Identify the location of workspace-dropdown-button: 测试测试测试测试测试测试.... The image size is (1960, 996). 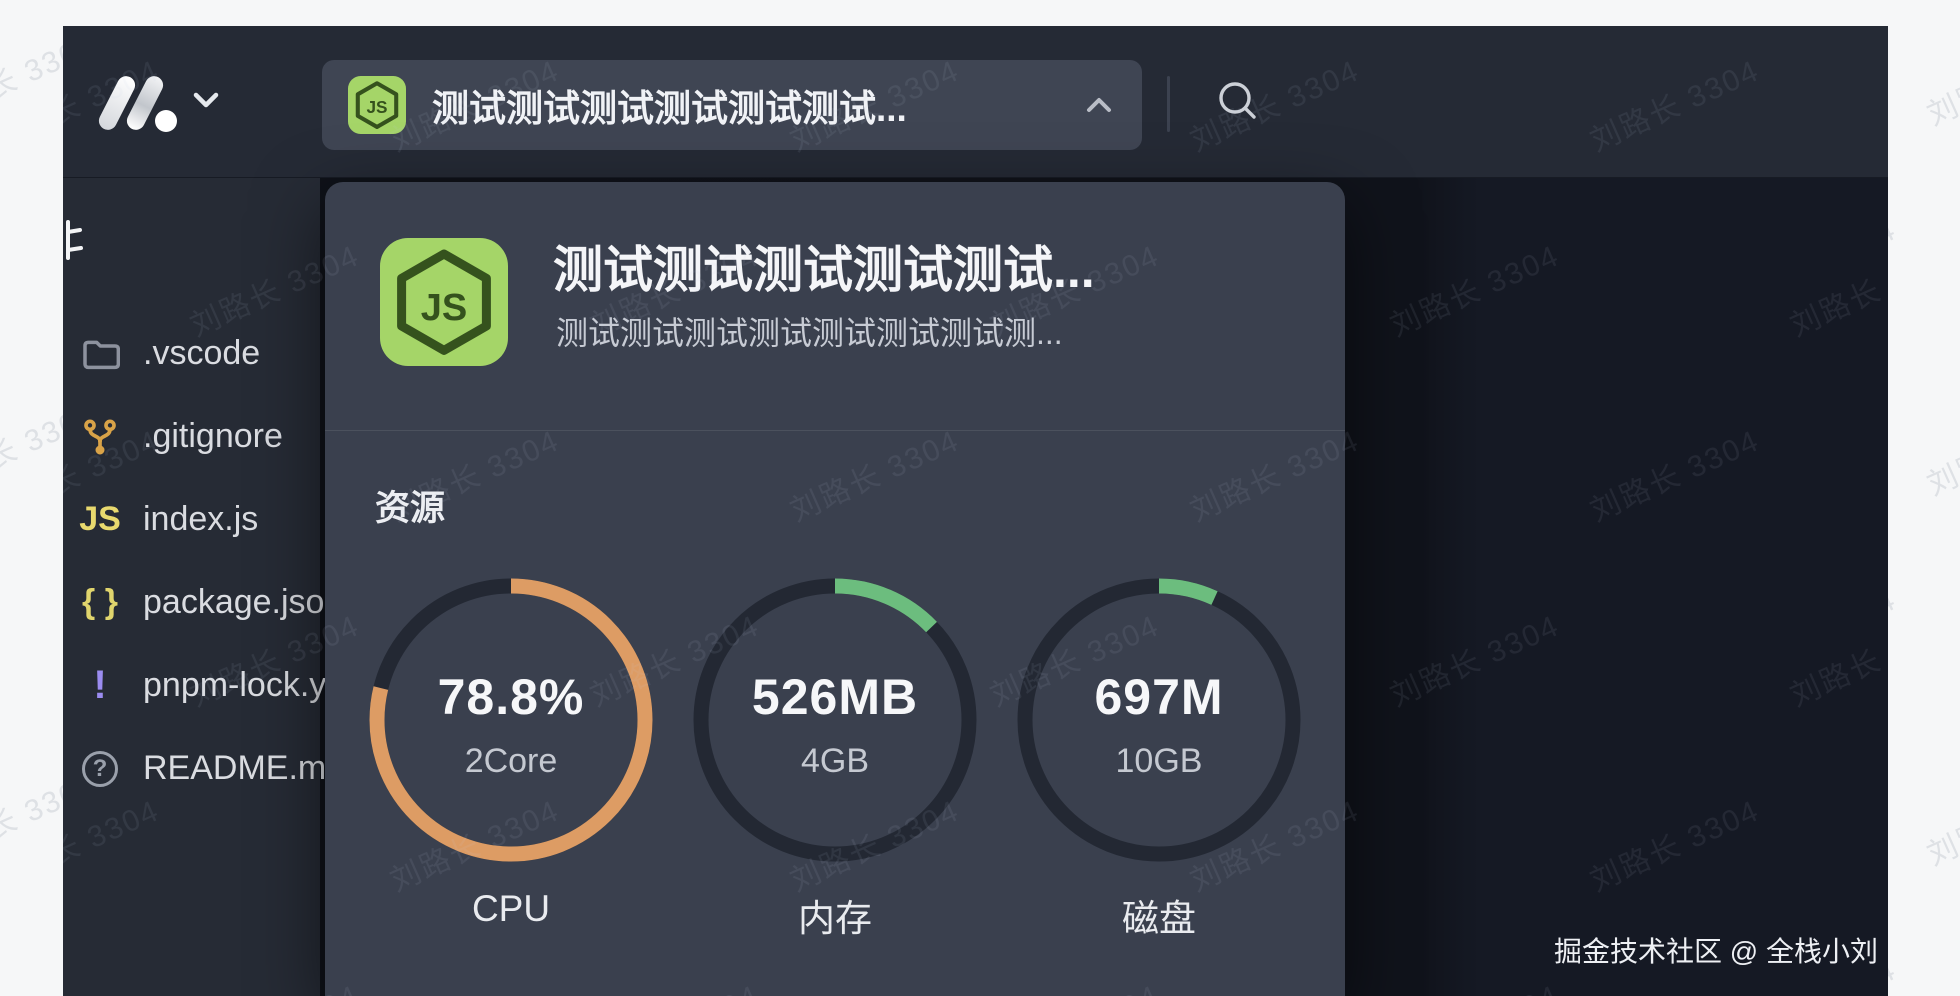
(732, 105).